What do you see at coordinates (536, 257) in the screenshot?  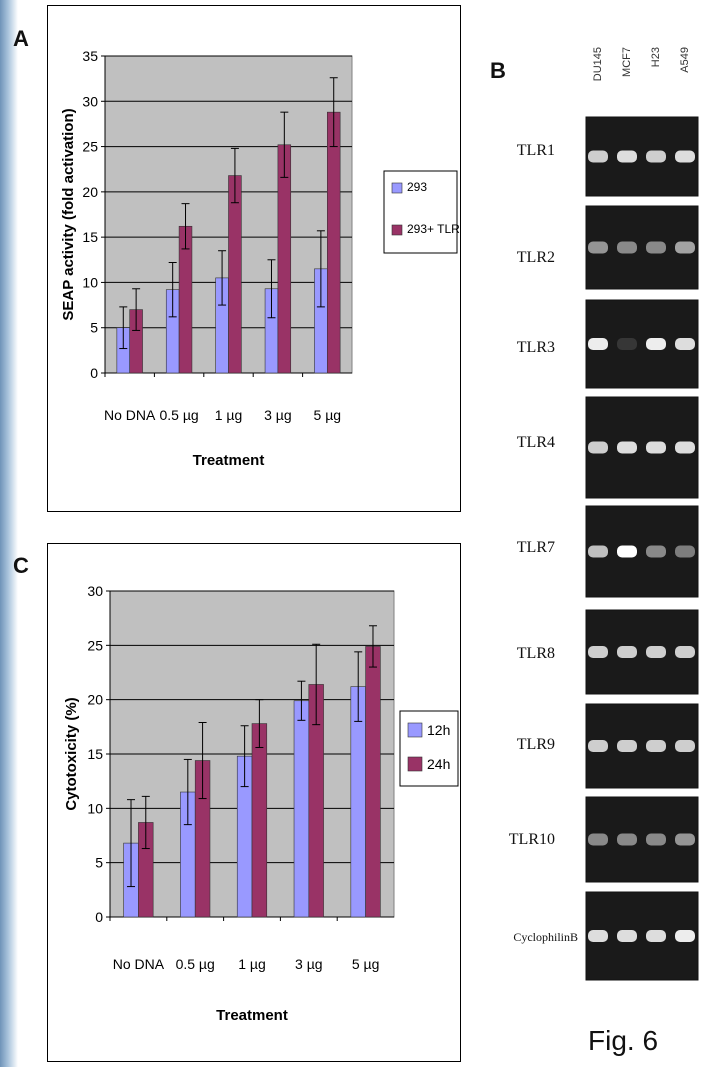 I see `gene-label: TLR2` at bounding box center [536, 257].